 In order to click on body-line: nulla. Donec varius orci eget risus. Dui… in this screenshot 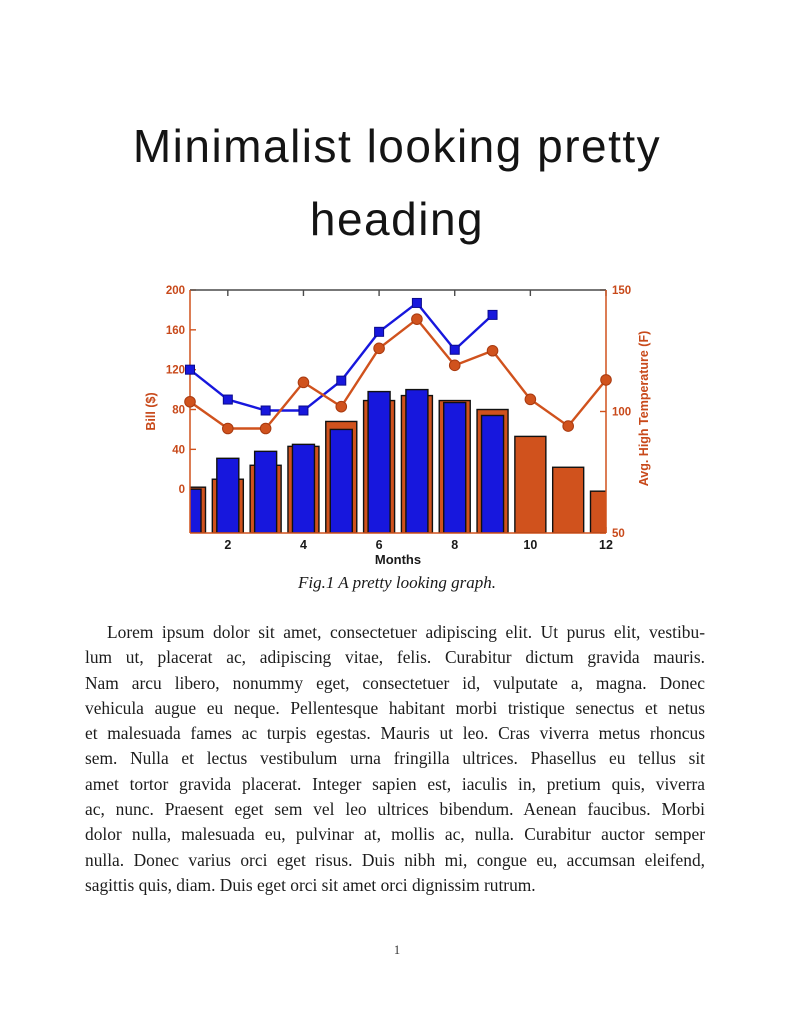, I will do `click(395, 859)`.